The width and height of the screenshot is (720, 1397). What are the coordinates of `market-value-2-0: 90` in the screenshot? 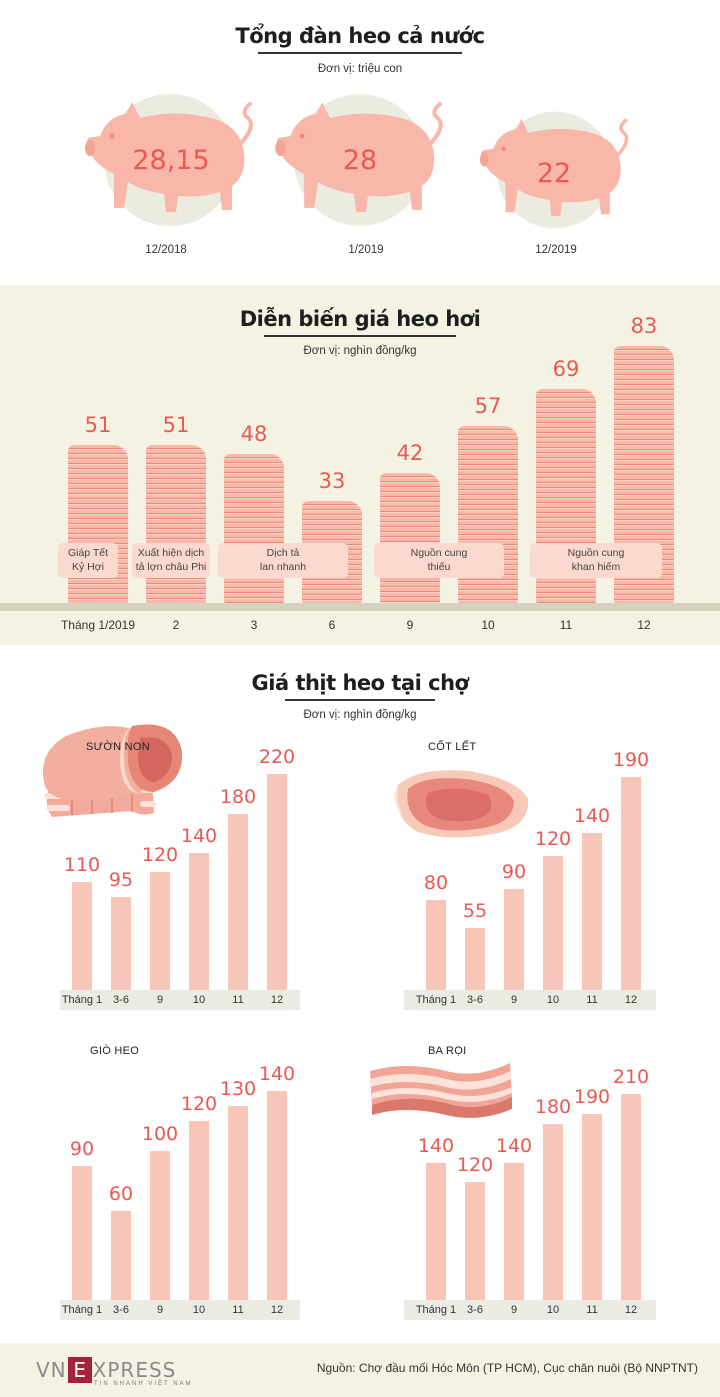 It's located at (82, 1148).